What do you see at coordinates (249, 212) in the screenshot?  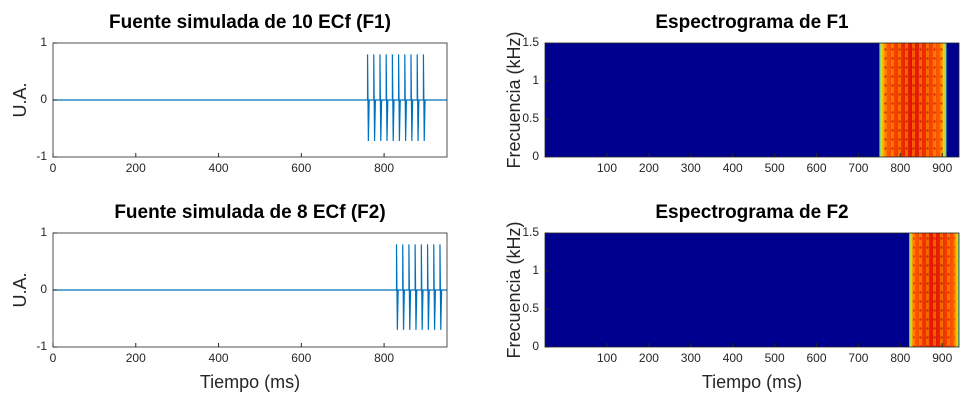 I see `subplot-title: Fuente simulada de 8 ECf (F2)` at bounding box center [249, 212].